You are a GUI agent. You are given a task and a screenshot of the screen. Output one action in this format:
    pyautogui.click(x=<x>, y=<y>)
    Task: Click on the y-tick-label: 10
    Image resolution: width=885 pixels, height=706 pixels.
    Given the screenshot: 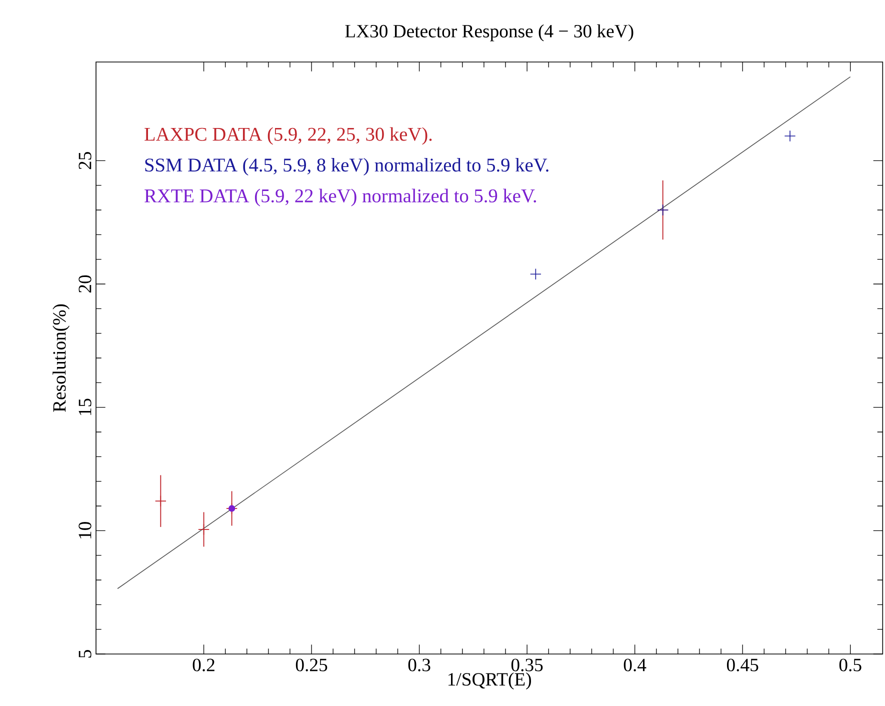 What is the action you would take?
    pyautogui.click(x=85, y=530)
    